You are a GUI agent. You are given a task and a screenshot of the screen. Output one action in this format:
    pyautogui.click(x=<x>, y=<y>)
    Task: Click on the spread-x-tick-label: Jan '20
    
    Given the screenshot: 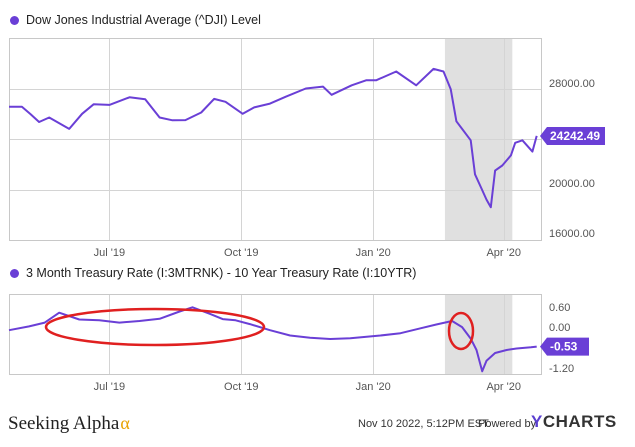 What is the action you would take?
    pyautogui.click(x=373, y=387)
    